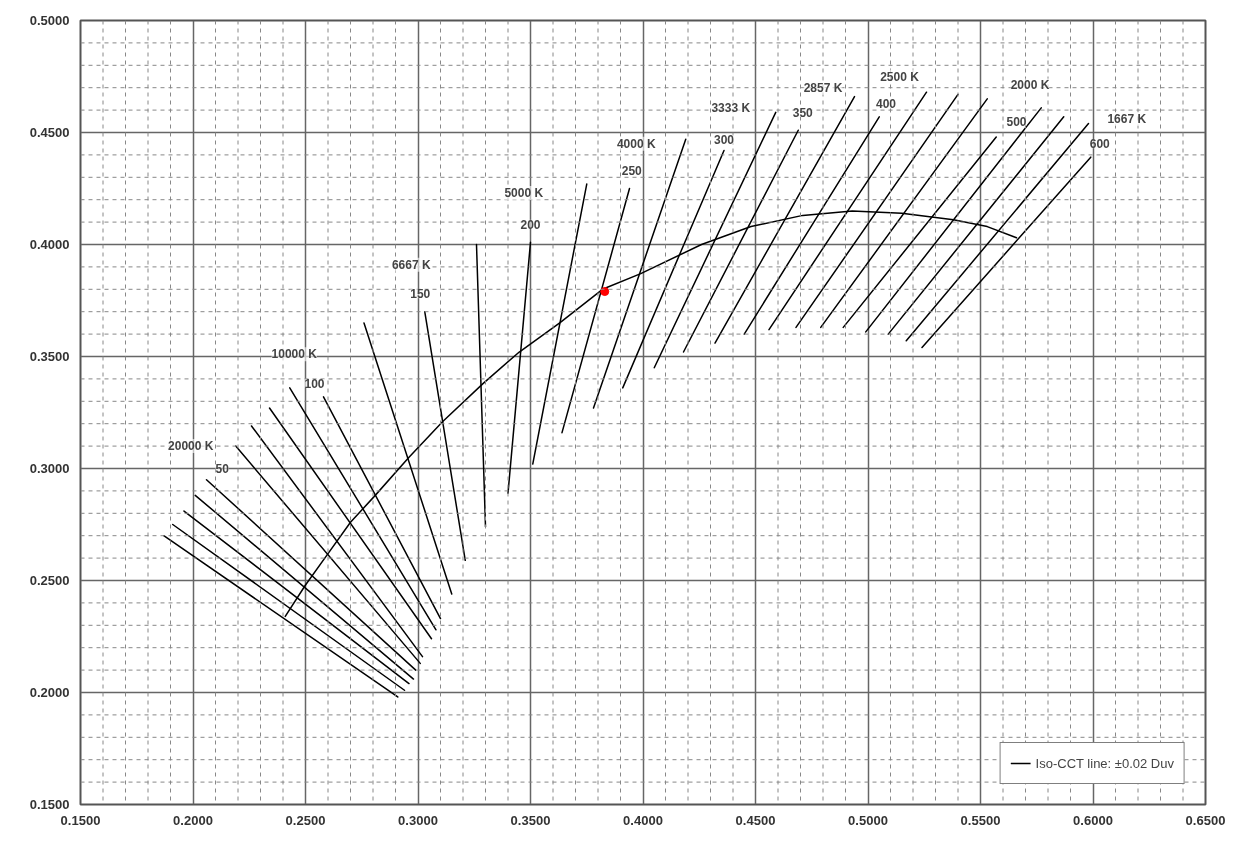 This screenshot has height=849, width=1250. What do you see at coordinates (222, 469) in the screenshot?
I see `annotation: 50` at bounding box center [222, 469].